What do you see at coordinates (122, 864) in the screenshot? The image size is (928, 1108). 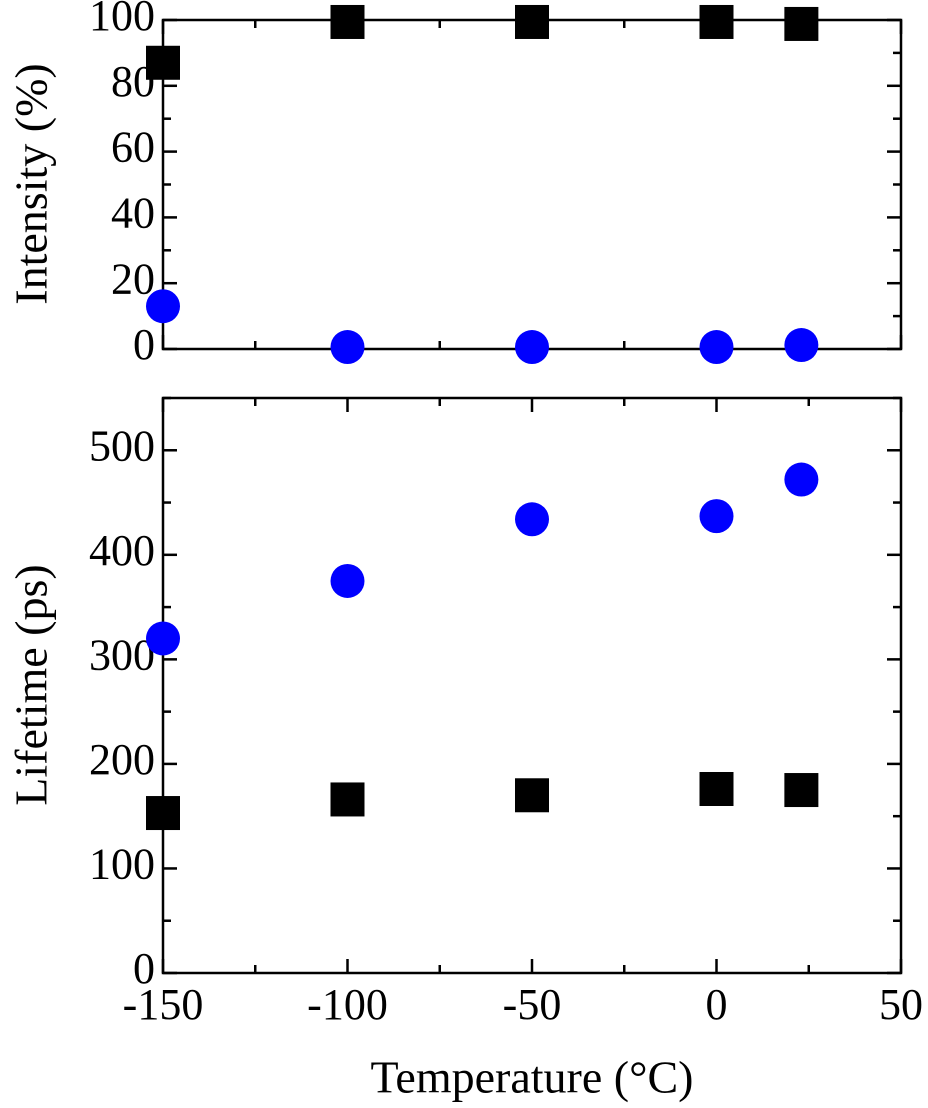 I see `lifetime-y-tick-label: 100` at bounding box center [122, 864].